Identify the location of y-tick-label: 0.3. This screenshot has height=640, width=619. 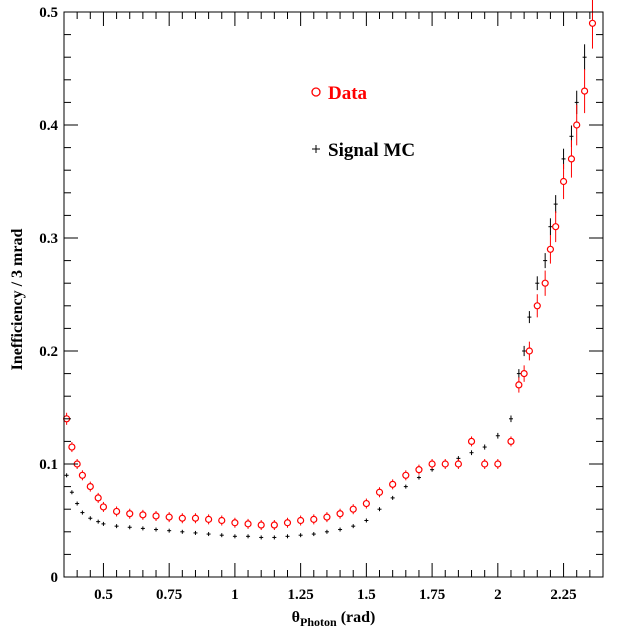
(48, 239).